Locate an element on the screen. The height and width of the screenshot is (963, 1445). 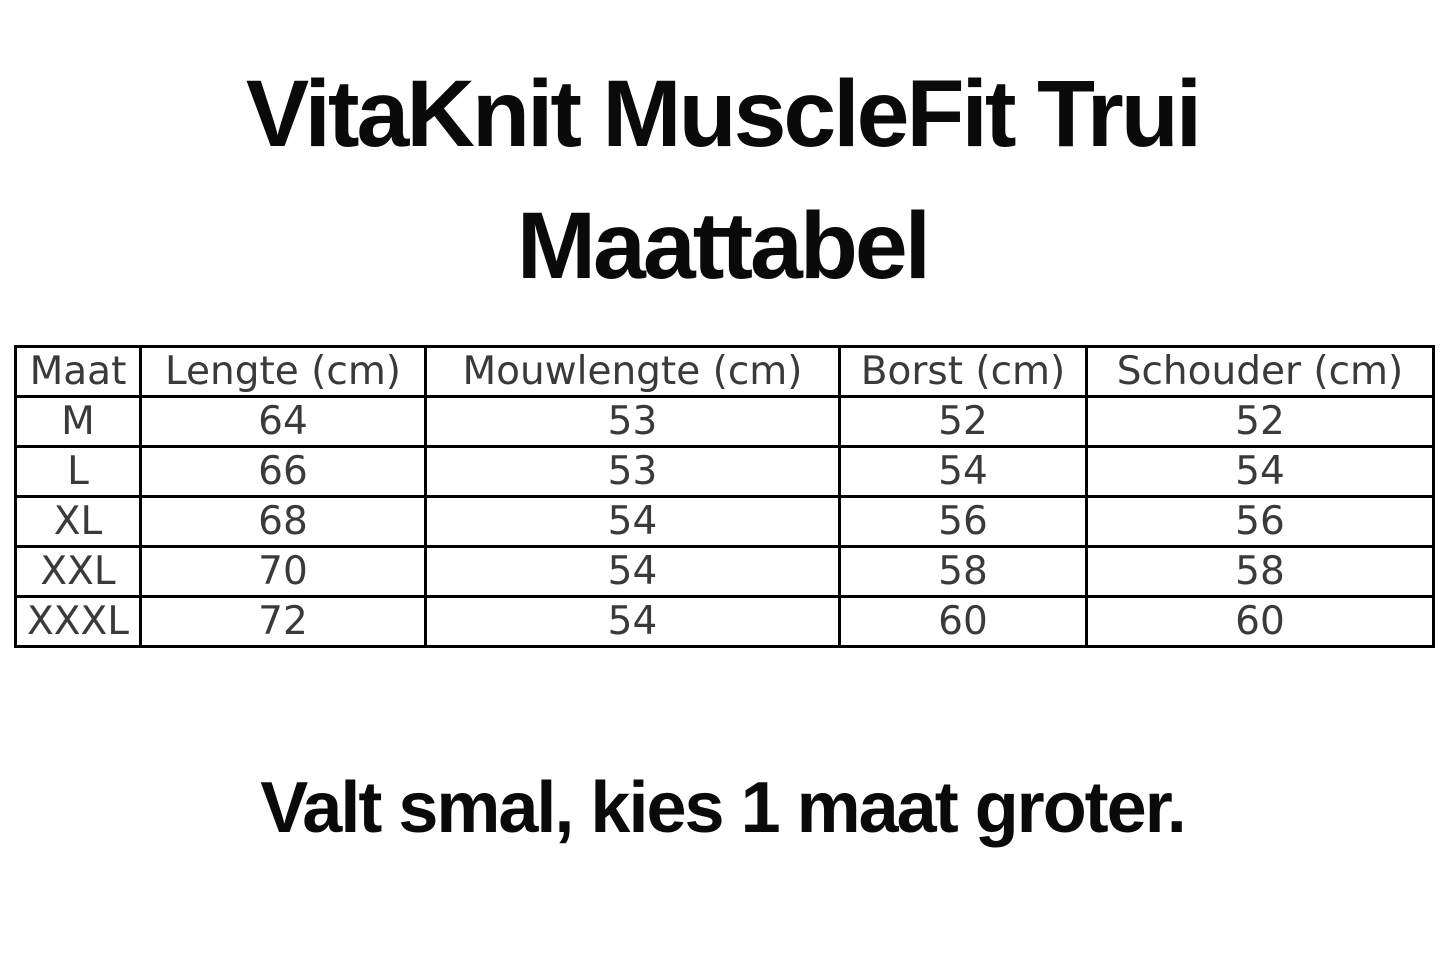
table-row: XXL 70 54 58 58 is located at coordinates (724, 571).